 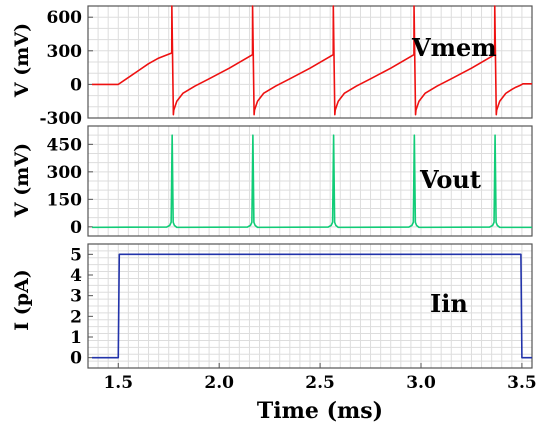 I want to click on x-tick-label: 3.5, so click(x=522, y=383).